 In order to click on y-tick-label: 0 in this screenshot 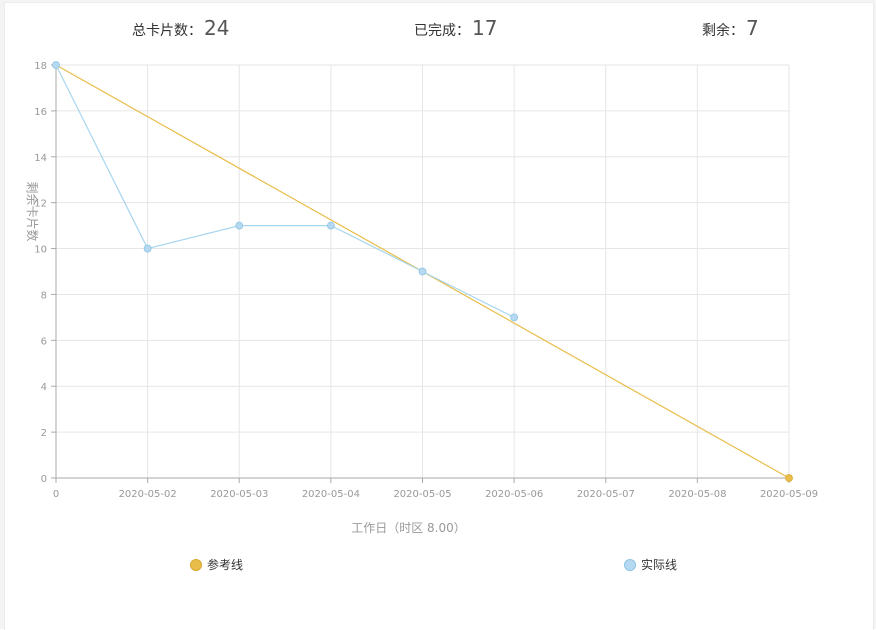, I will do `click(44, 479)`.